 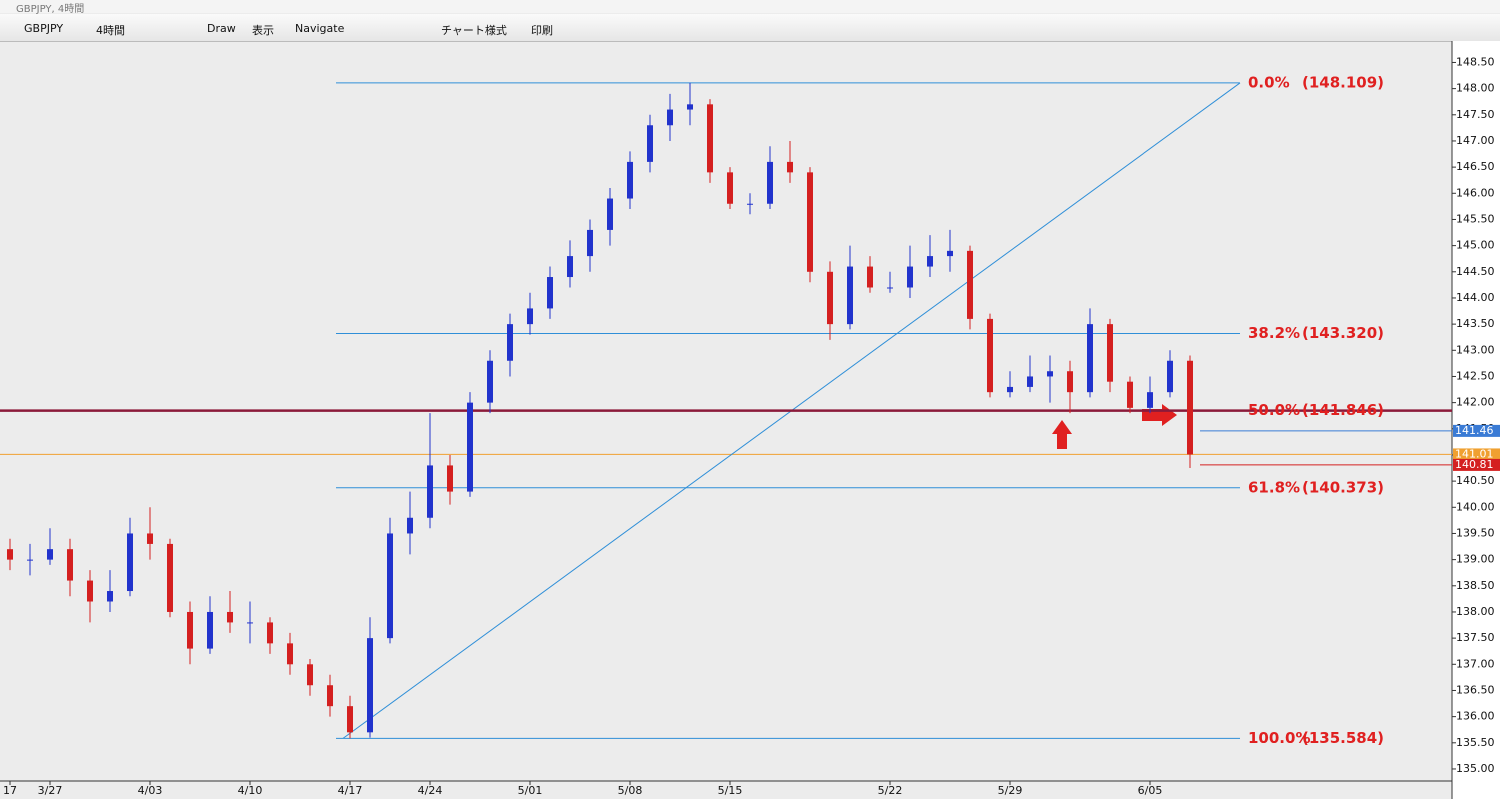 What do you see at coordinates (1475, 166) in the screenshot?
I see `y-tick-label: 146.50` at bounding box center [1475, 166].